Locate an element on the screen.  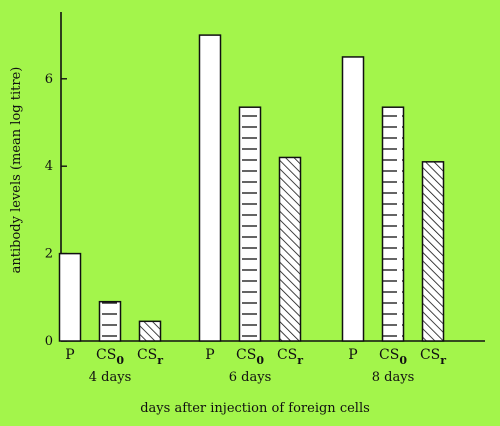
bar-4-days-P is located at coordinates (70, 297).